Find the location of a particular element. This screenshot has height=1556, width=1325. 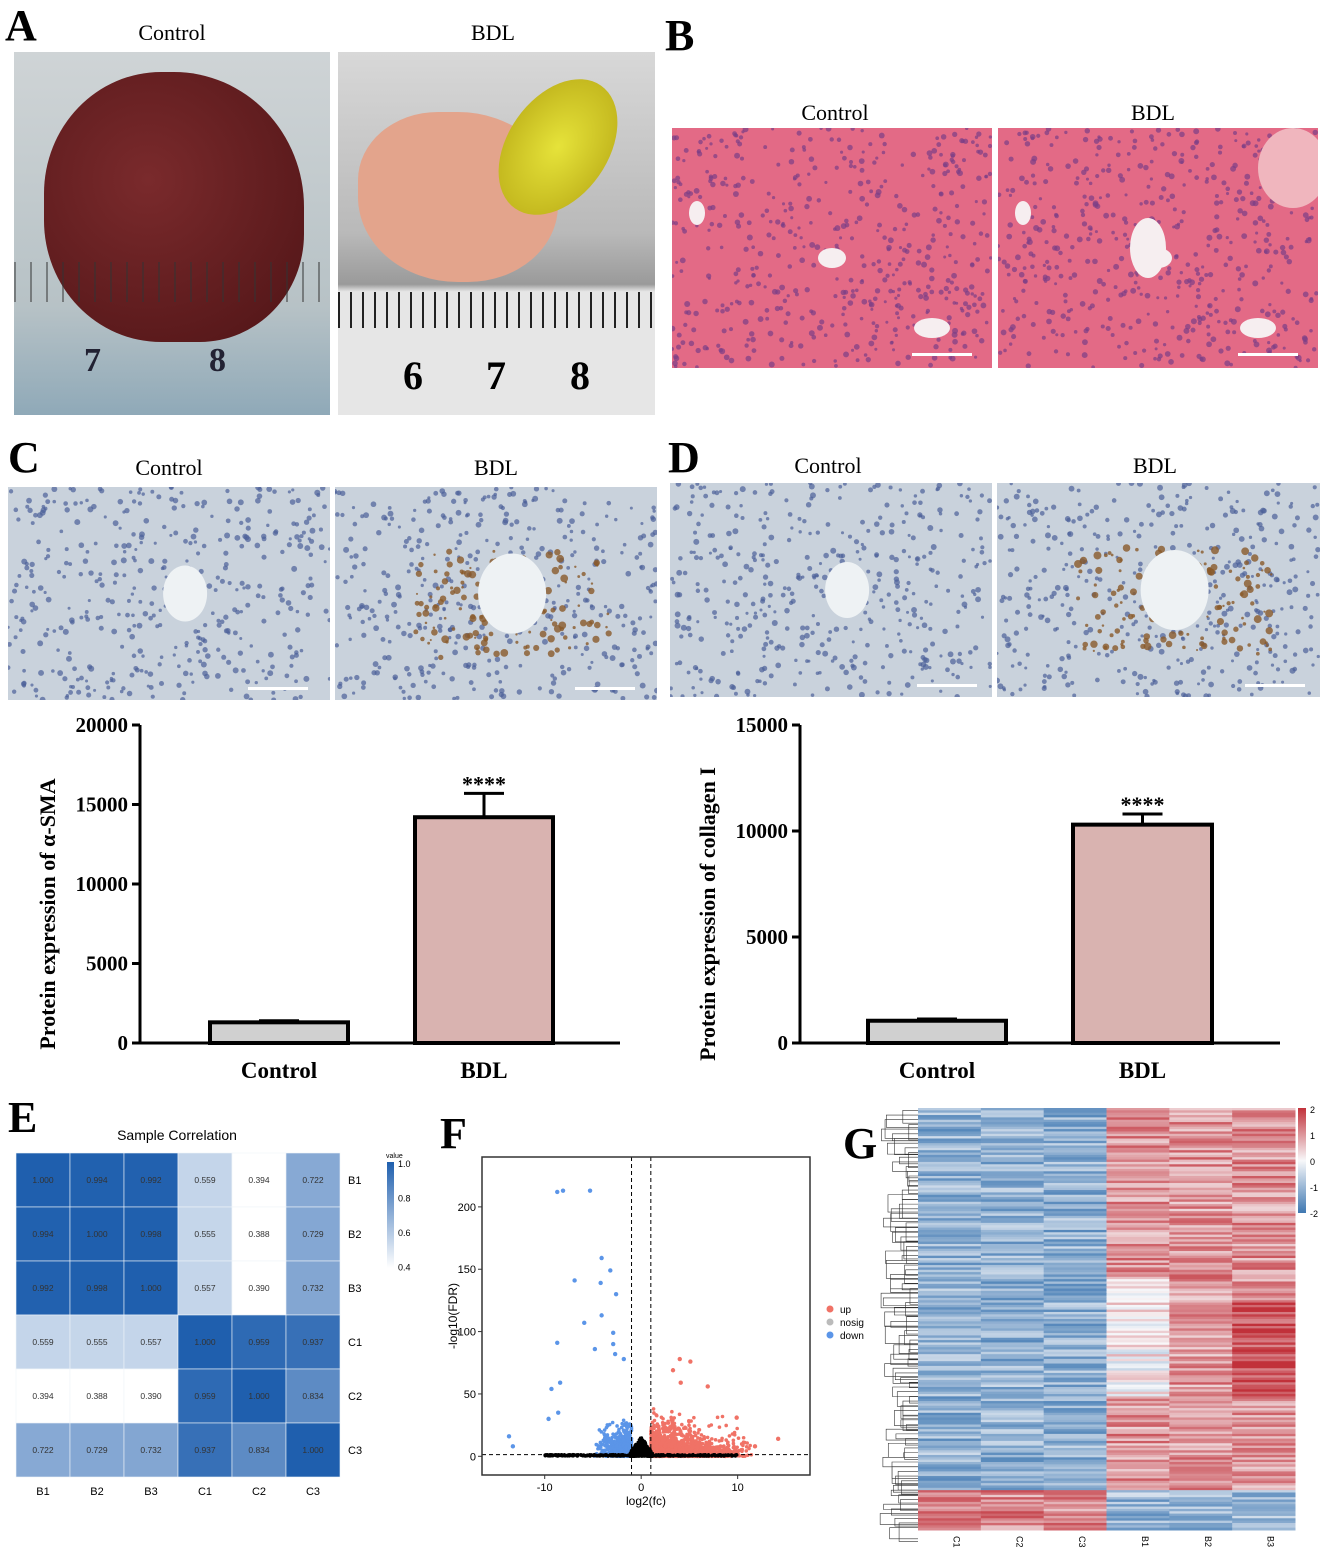

cell-value: 0.994 is located at coordinates (97, 1180).